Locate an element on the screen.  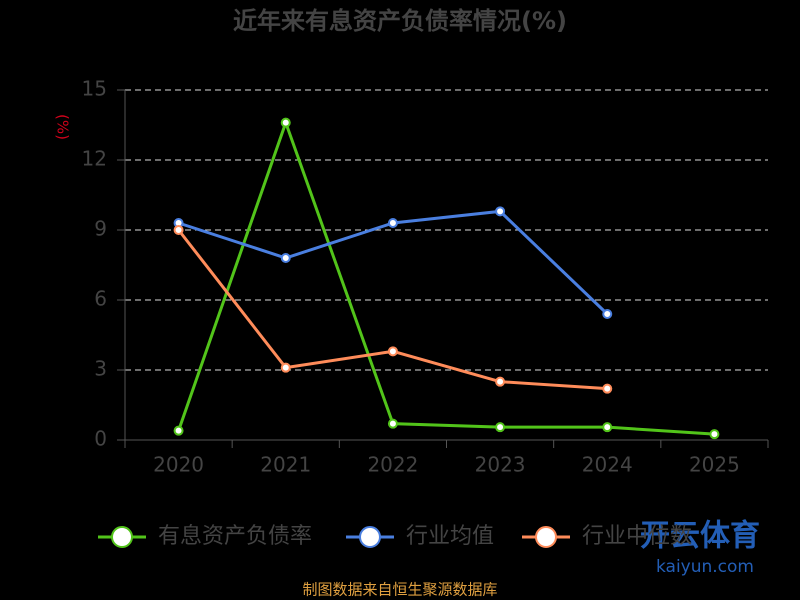
legend-label: 行业均值 is located at coordinates (450, 536).